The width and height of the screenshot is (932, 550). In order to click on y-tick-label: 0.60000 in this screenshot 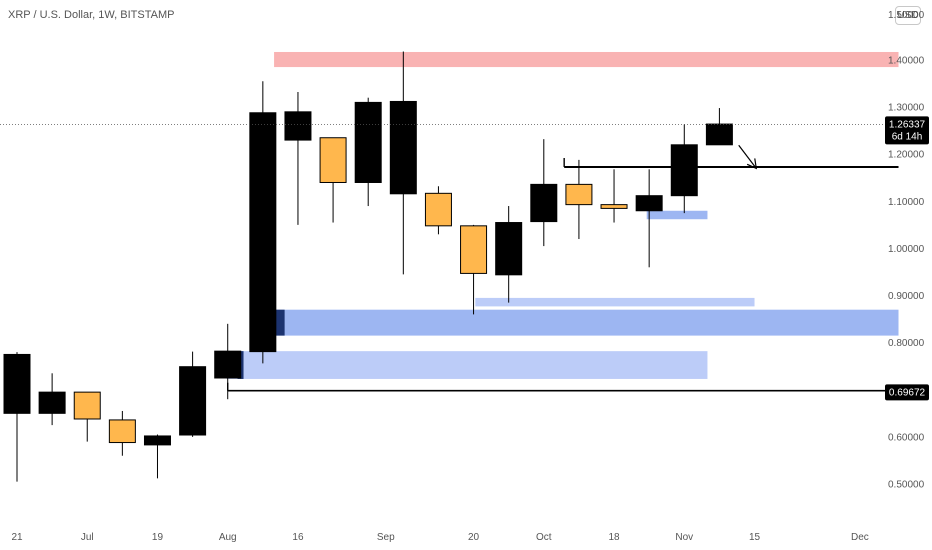, I will do `click(906, 437)`.